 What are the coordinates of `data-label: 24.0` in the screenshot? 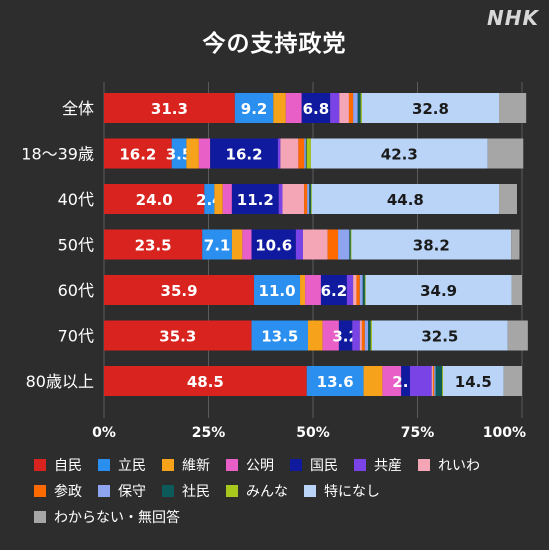 It's located at (154, 200).